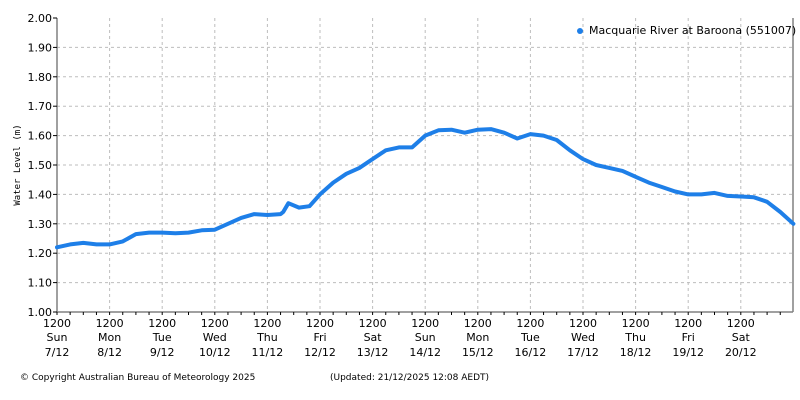 Image resolution: width=800 pixels, height=400 pixels. Describe the element at coordinates (109, 352) in the screenshot. I see `svg-text: 8/12` at that location.